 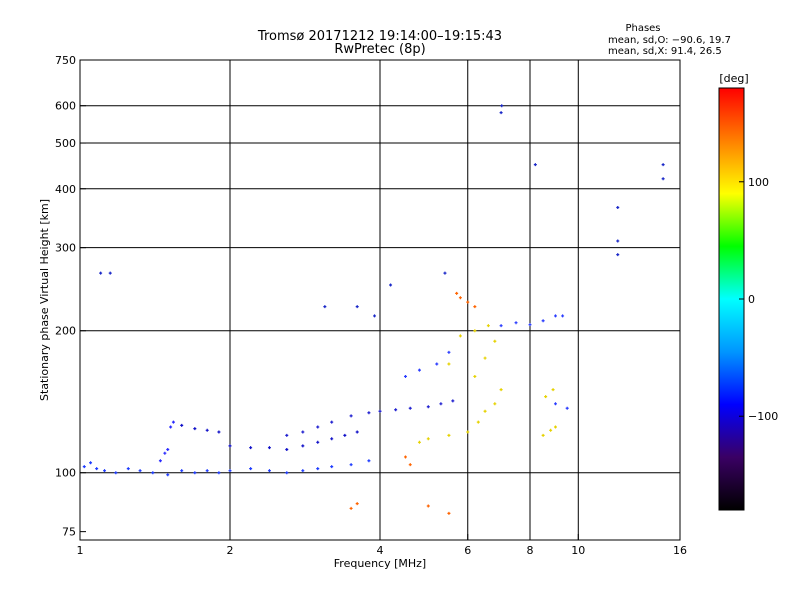 I want to click on y-tick-label-200: 200, so click(x=65, y=331).